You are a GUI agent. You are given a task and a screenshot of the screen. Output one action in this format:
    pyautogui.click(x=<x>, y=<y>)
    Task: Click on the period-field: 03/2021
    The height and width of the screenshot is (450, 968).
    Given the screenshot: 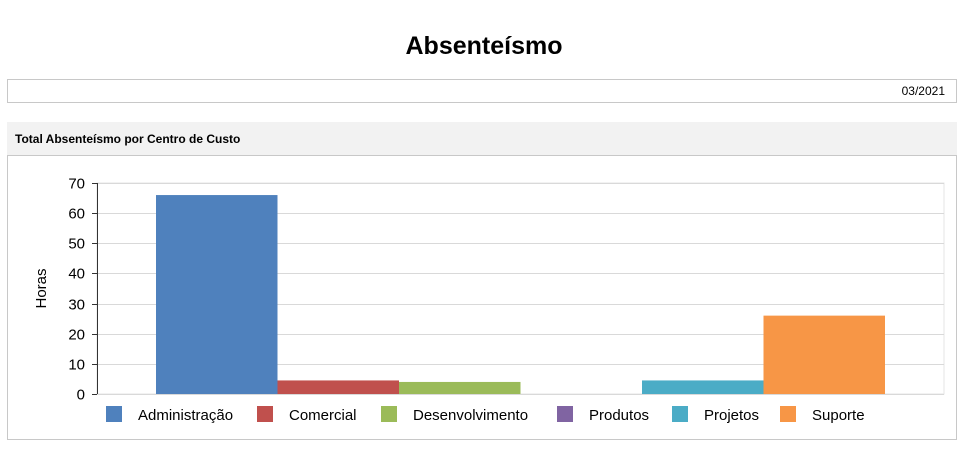 What is the action you would take?
    pyautogui.click(x=482, y=91)
    